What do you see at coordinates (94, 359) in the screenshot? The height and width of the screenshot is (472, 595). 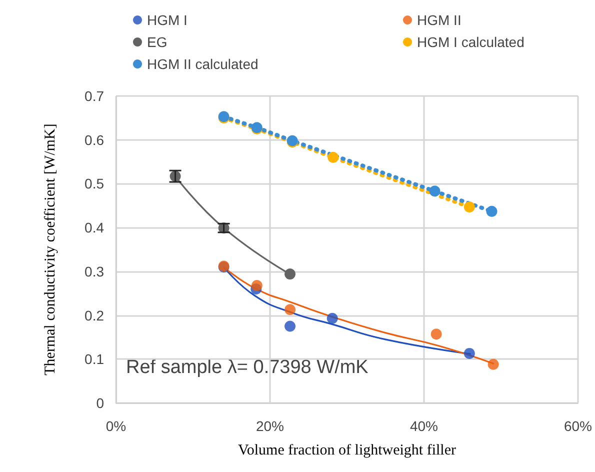 I see `y-tick-label: 0.1` at bounding box center [94, 359].